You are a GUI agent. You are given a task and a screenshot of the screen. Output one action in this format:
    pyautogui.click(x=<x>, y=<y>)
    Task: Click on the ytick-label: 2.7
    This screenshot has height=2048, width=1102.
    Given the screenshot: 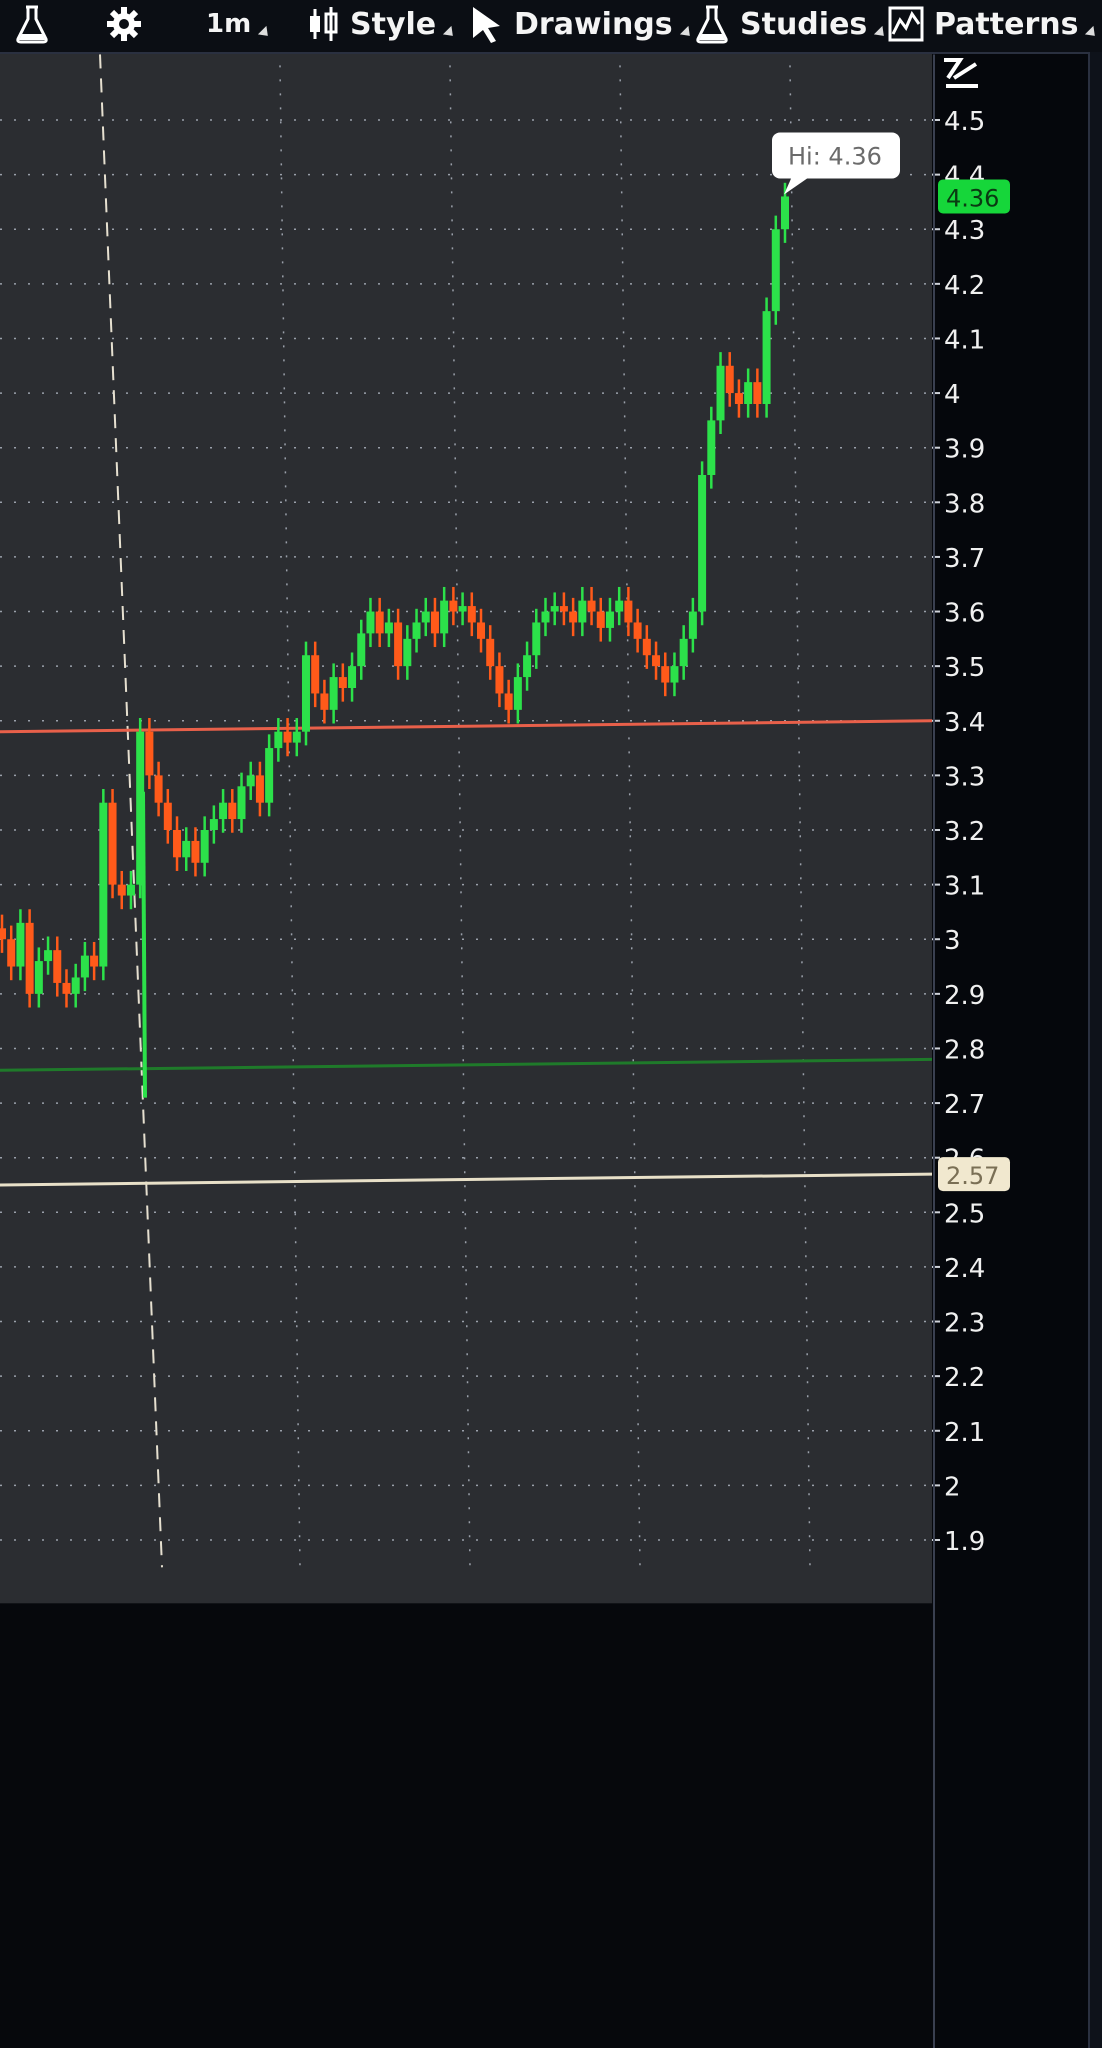 What is the action you would take?
    pyautogui.click(x=964, y=1105)
    